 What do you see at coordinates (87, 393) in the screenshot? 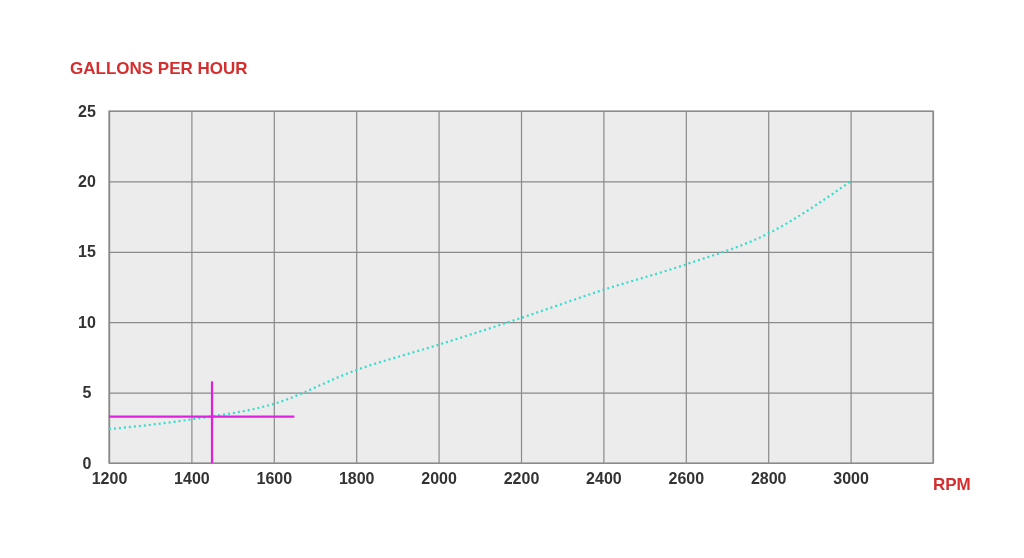
I see `y-tick-label: 5` at bounding box center [87, 393].